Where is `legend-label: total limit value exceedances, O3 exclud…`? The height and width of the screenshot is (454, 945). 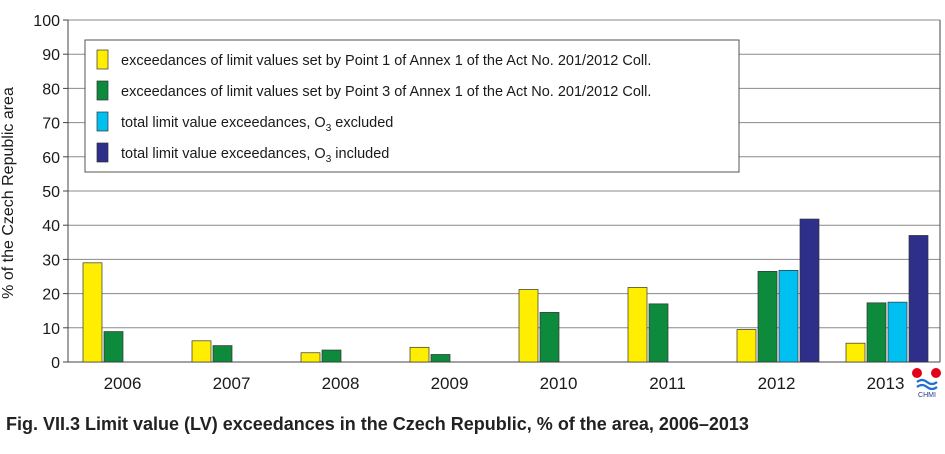
legend-label: total limit value exceedances, O3 exclud… is located at coordinates (257, 124).